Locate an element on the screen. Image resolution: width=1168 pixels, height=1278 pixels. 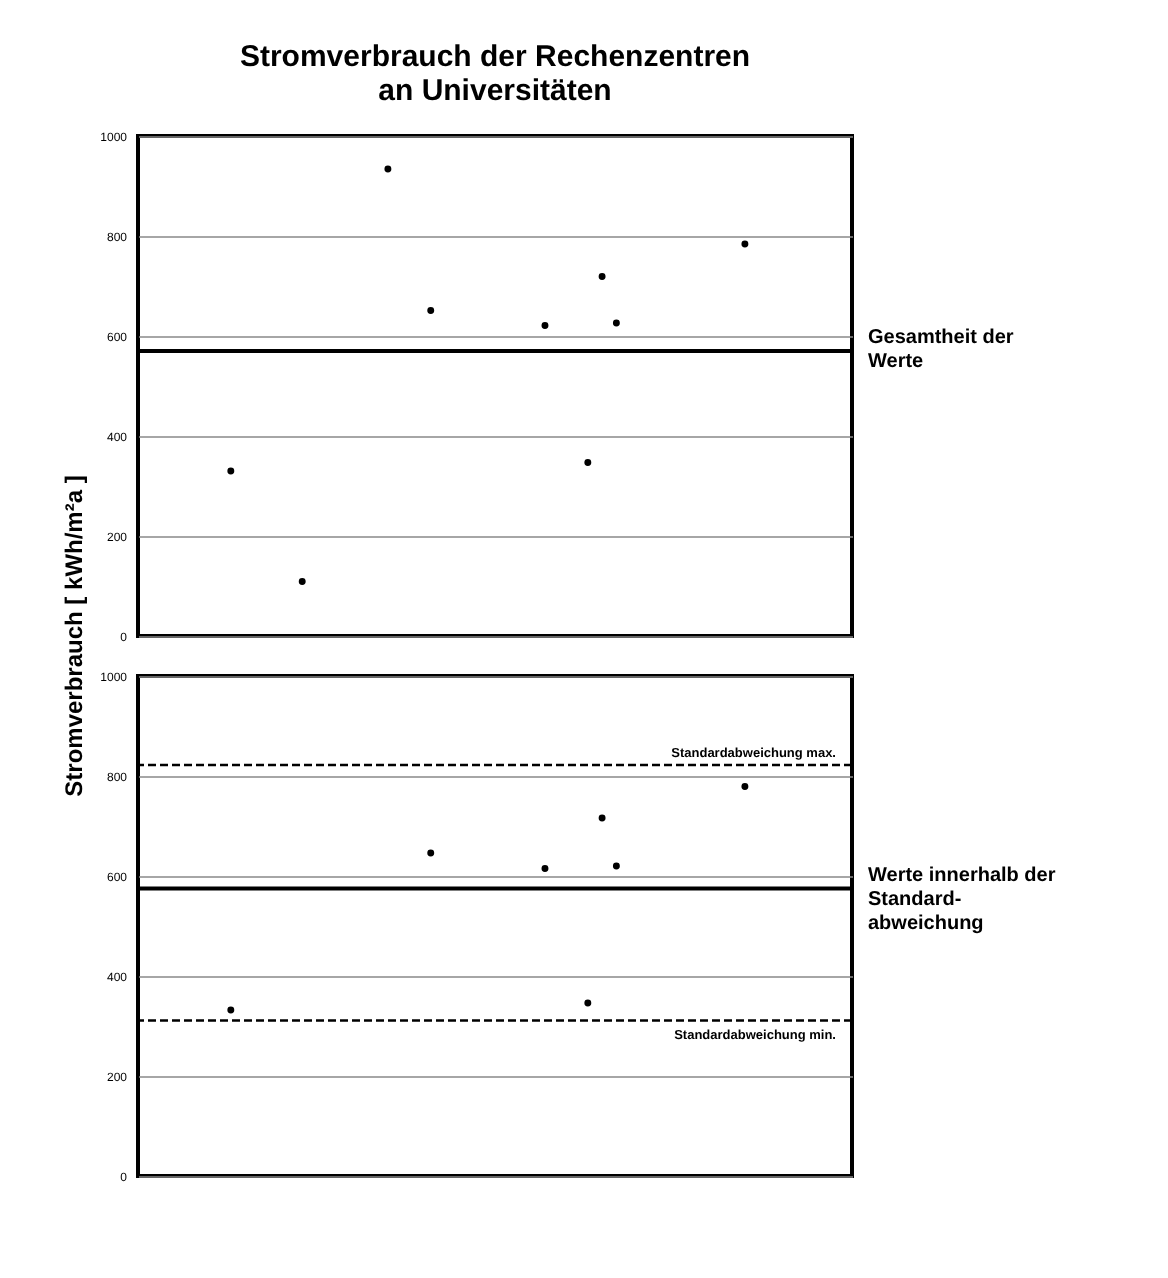
ref-line-label: Werte innerhalb der Standard- abweichung is located at coordinates (962, 899).